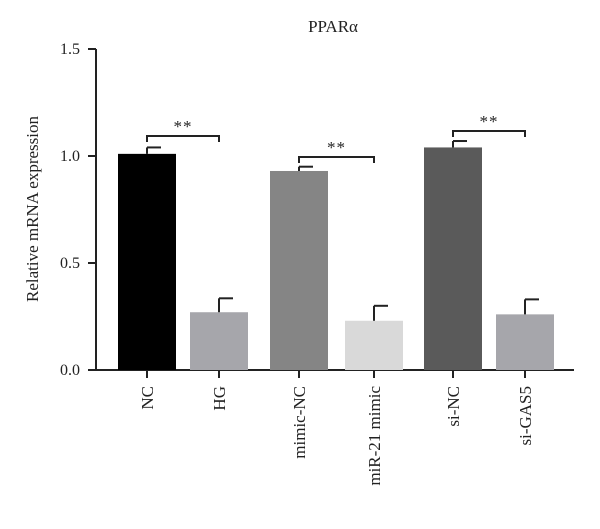  I want to click on x-tick-label: mimic-NC, so click(299, 422).